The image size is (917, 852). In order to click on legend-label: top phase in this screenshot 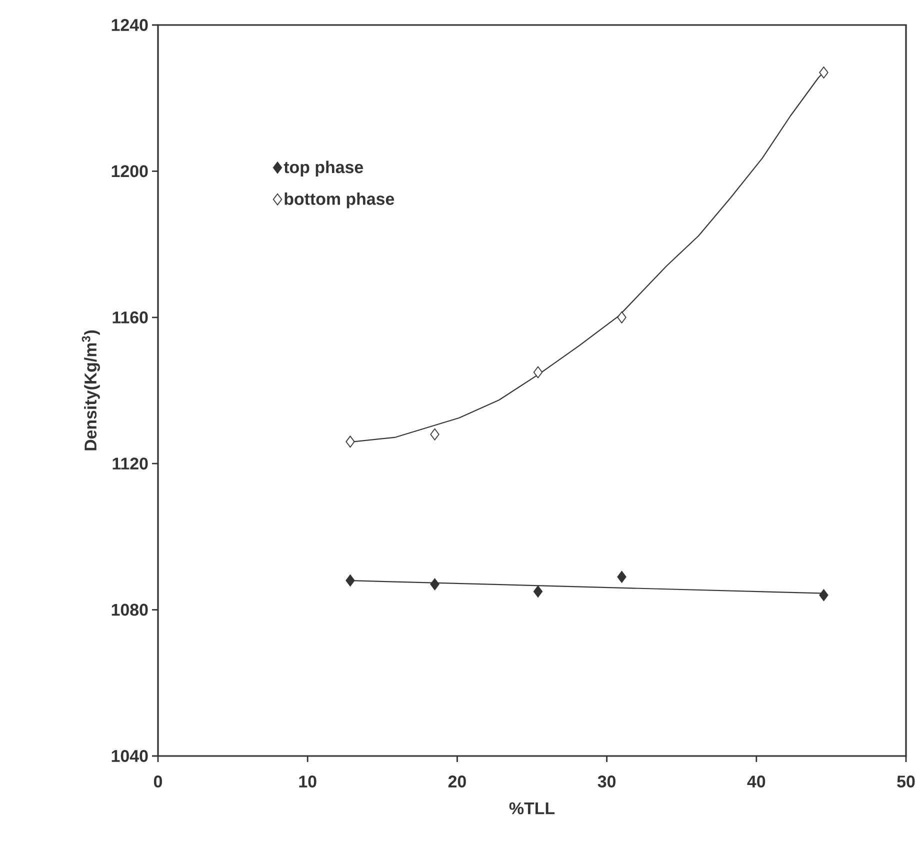, I will do `click(324, 168)`.